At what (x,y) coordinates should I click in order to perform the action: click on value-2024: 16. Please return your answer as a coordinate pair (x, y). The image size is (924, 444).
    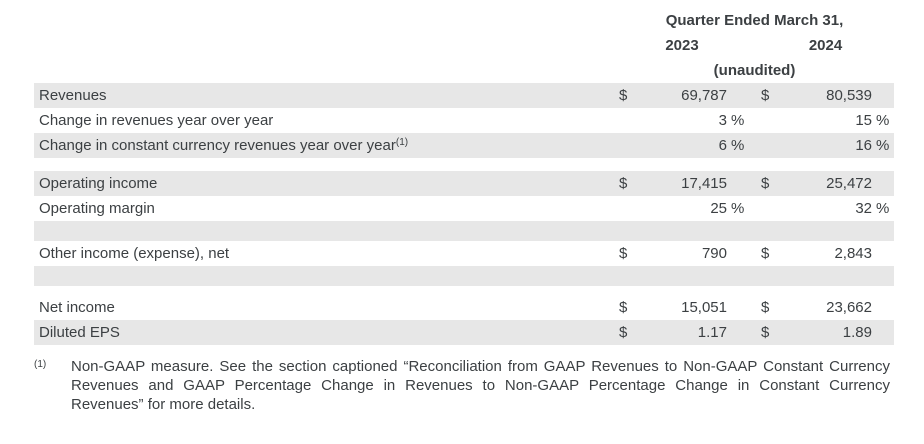
    Looking at the image, I should click on (863, 145).